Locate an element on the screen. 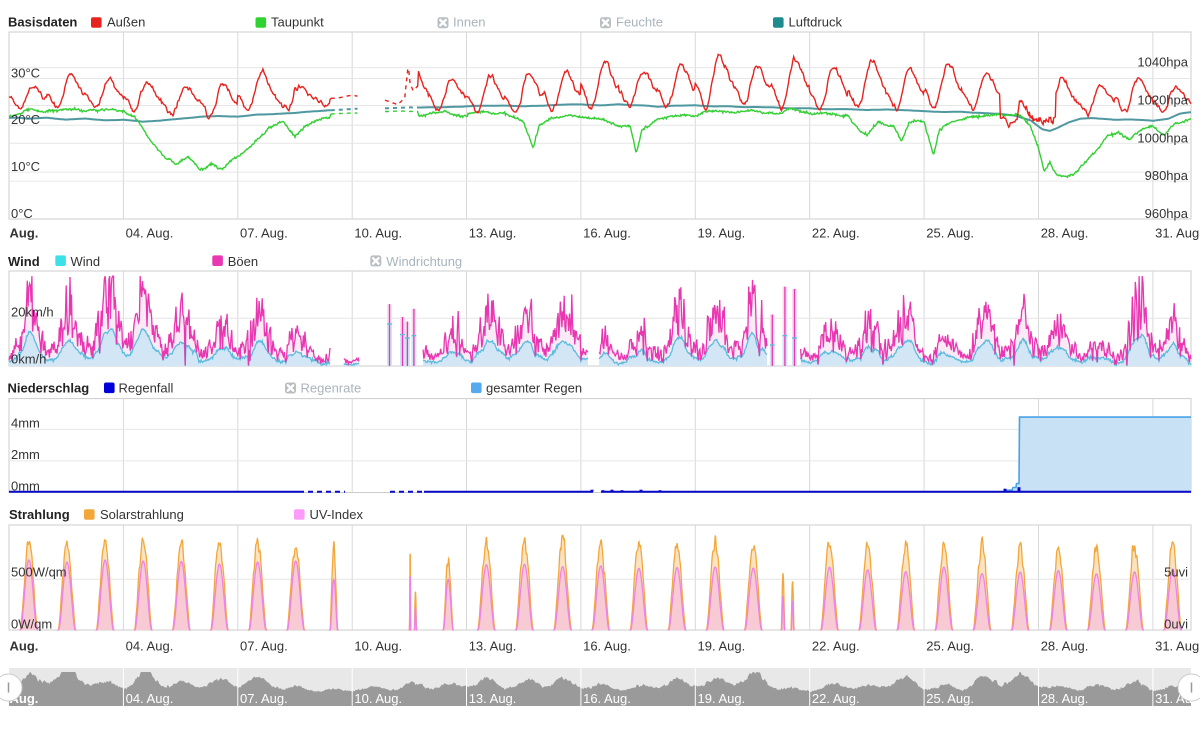  svg-text: Windrichtung is located at coordinates (424, 261).